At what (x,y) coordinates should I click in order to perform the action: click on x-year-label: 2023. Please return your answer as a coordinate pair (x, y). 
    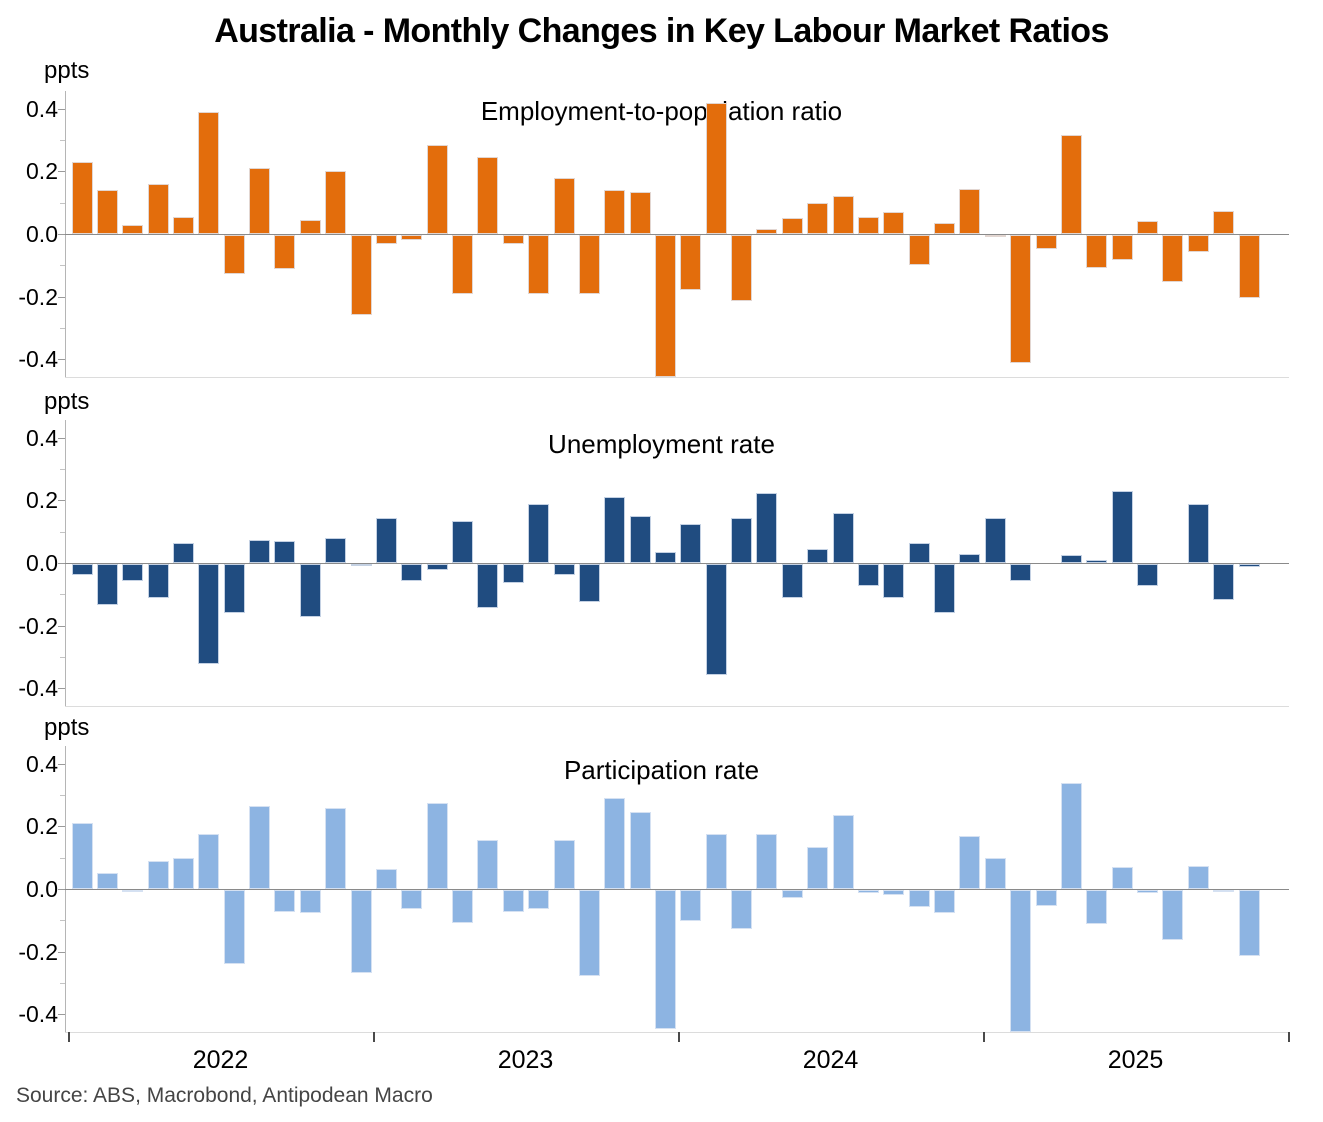
    Looking at the image, I should click on (525, 1060).